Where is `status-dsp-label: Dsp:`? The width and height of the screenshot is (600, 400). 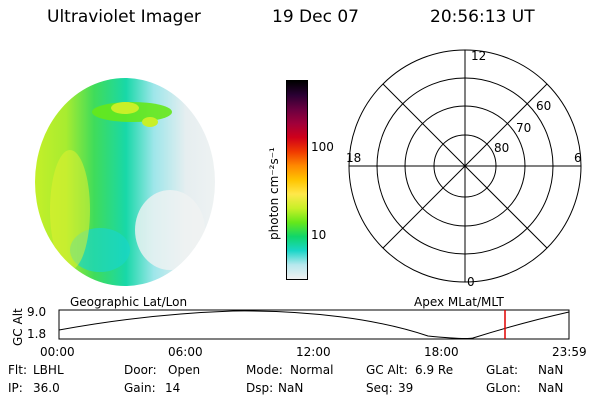 status-dsp-label: Dsp: is located at coordinates (260, 388).